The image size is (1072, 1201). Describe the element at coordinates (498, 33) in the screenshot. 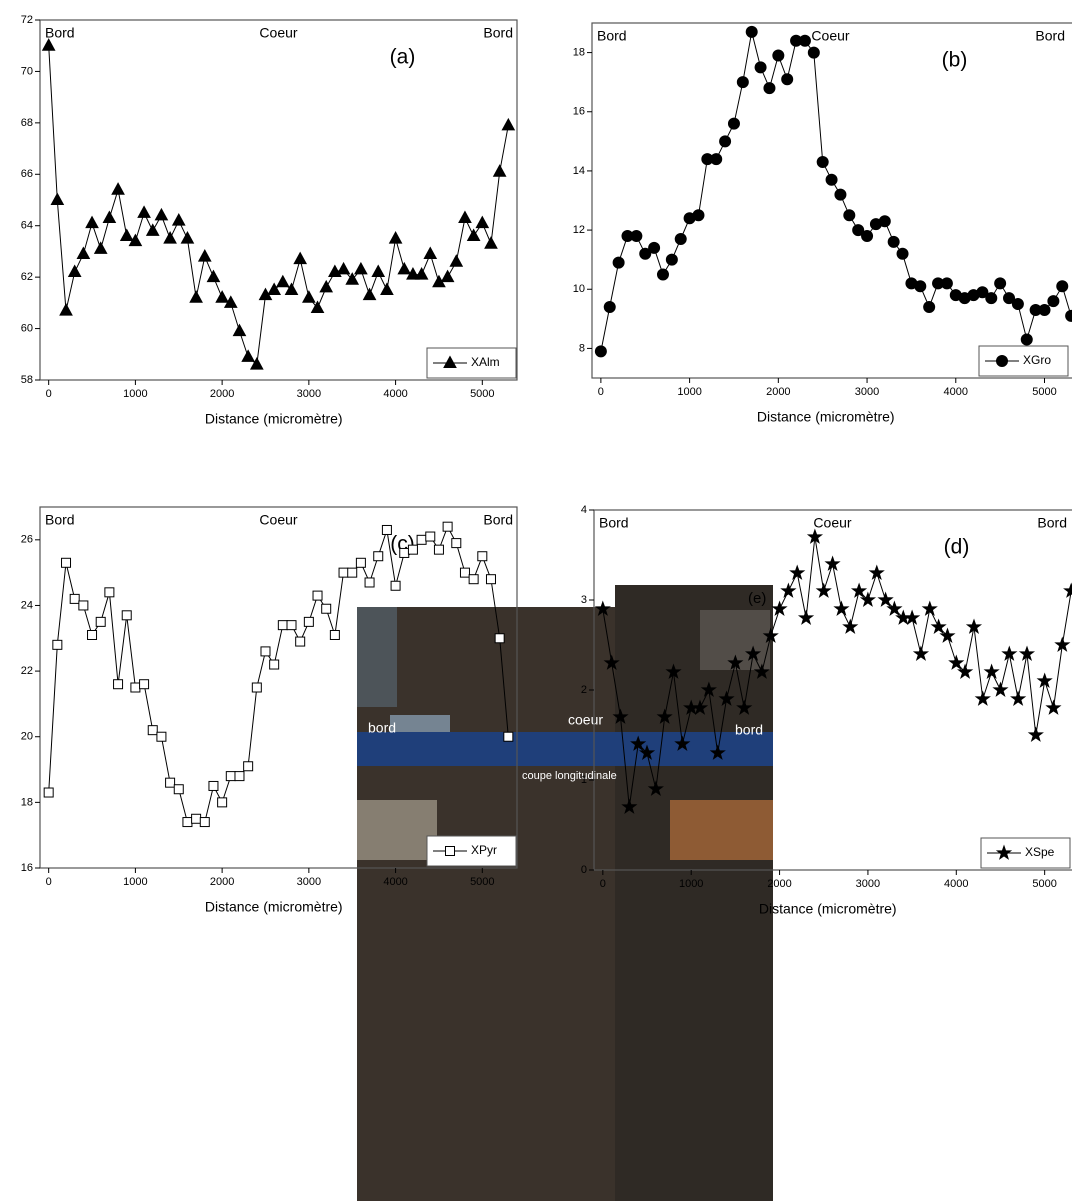

I see `annotation: Bord` at that location.